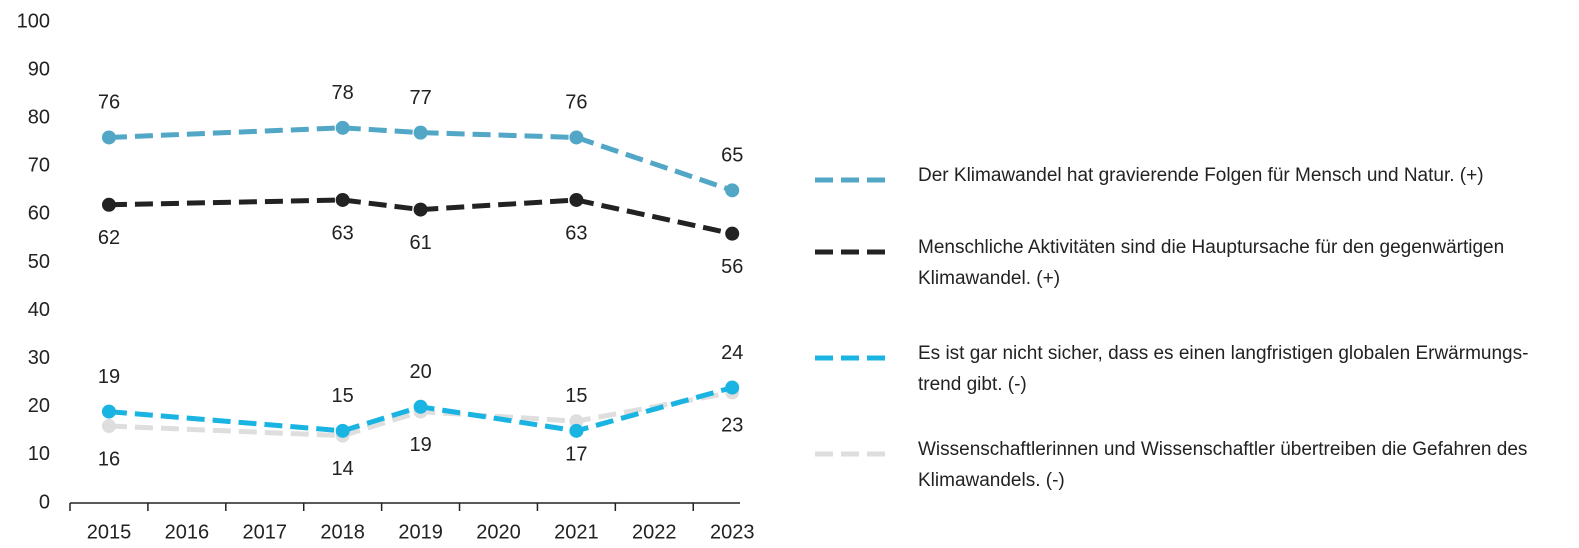 The height and width of the screenshot is (548, 1579). Describe the element at coordinates (654, 532) in the screenshot. I see `x-tick-label: 2022` at that location.